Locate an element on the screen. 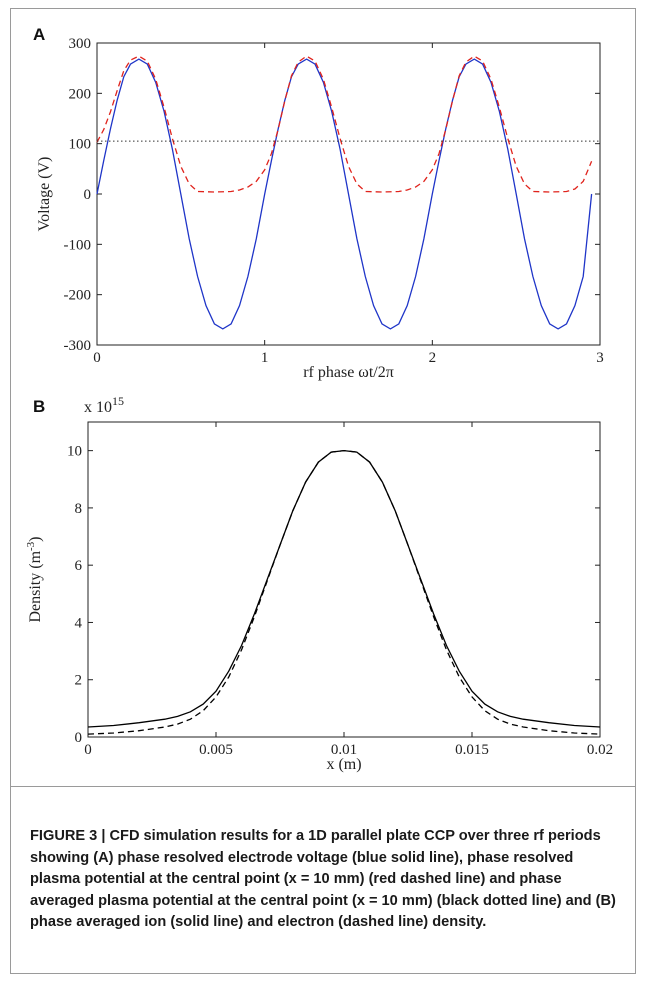  y-axis-label: Density (m-3) is located at coordinates (34, 579).